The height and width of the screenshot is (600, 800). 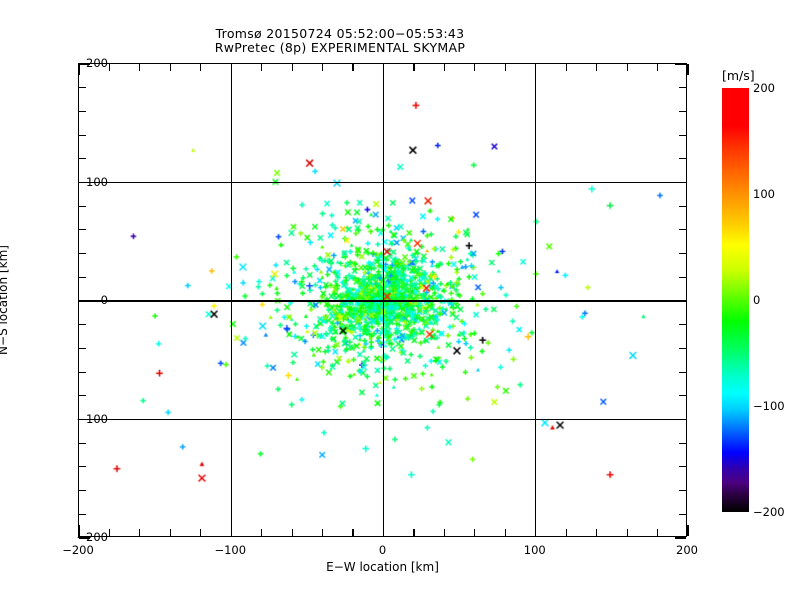 I want to click on y-tick-label: −200, so click(x=92, y=537).